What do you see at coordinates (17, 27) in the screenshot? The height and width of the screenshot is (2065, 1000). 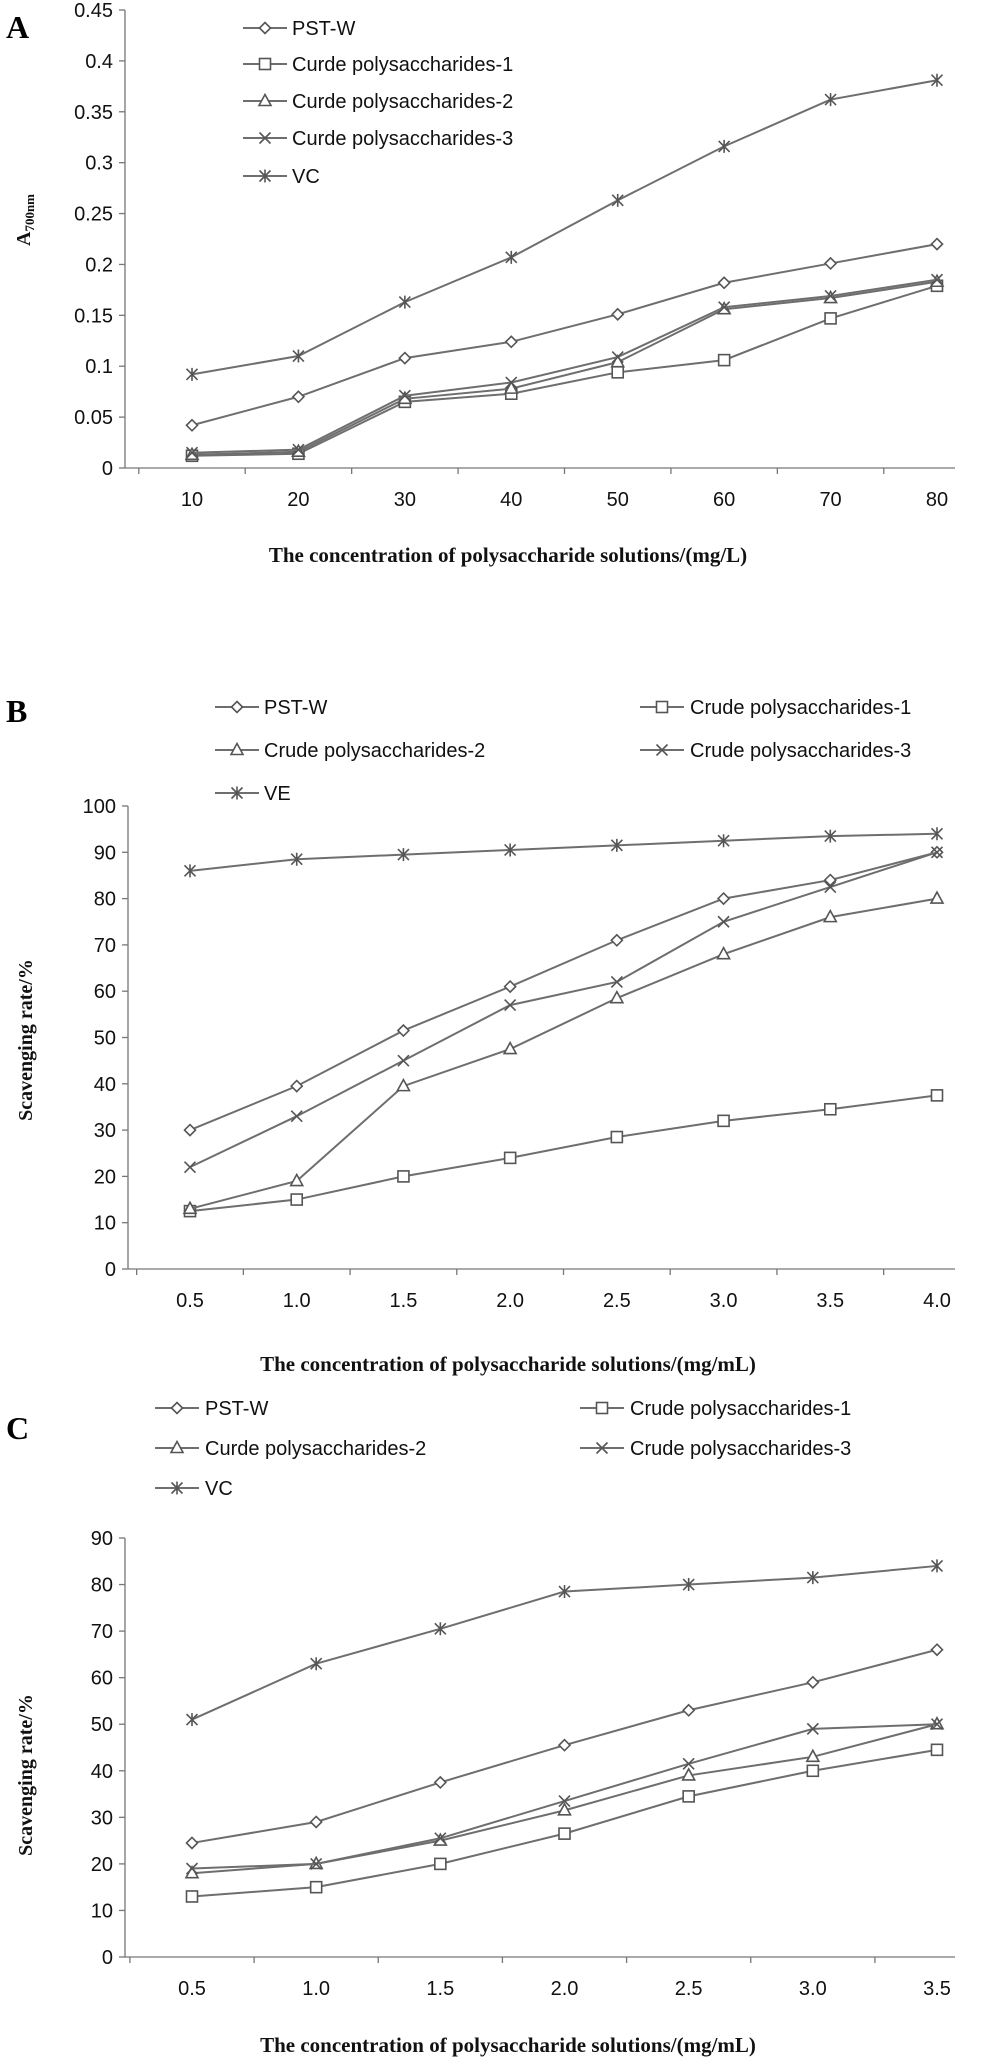 I see `panel-letter-a: A` at bounding box center [17, 27].